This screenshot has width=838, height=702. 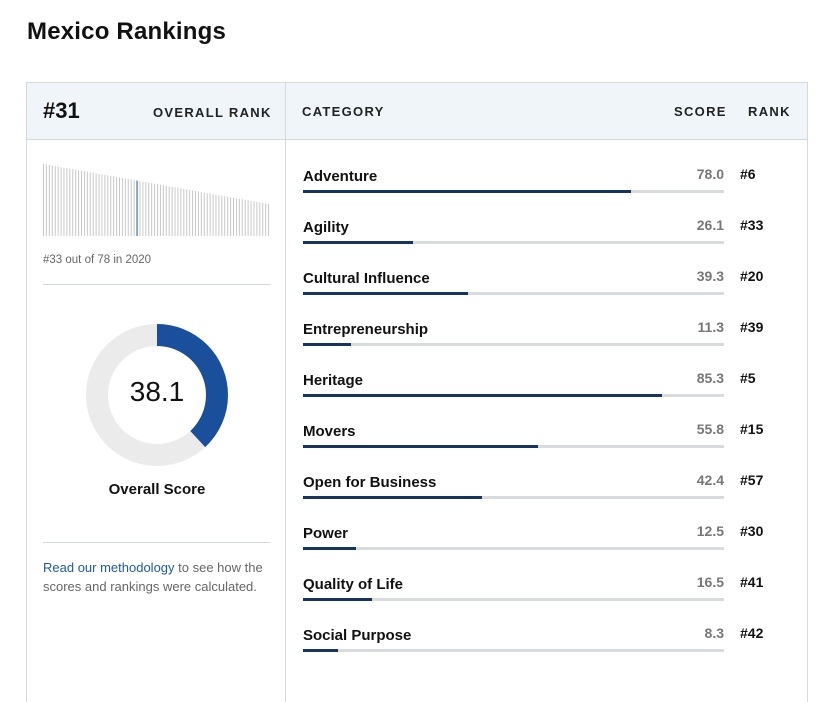 What do you see at coordinates (353, 584) in the screenshot?
I see `category-name: Quality of Life` at bounding box center [353, 584].